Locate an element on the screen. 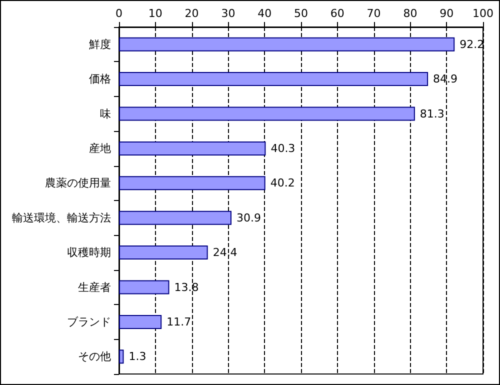  y-tick-label: その他 is located at coordinates (94, 357).